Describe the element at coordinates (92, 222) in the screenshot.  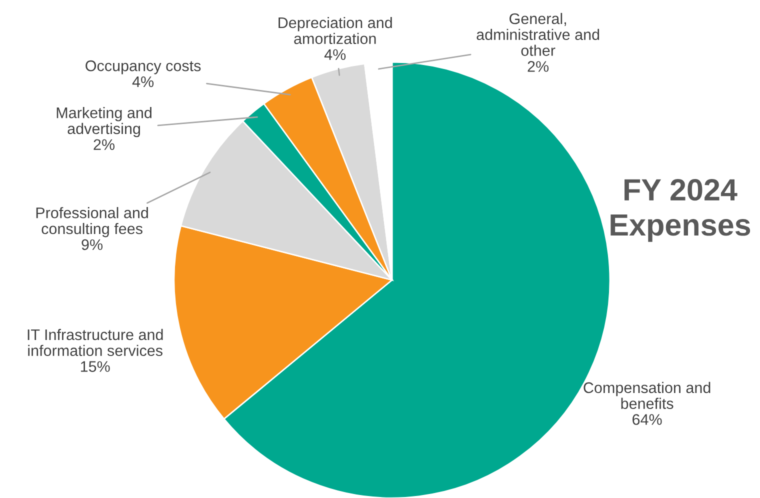
I see `slice-label: Professional and consulting fees` at that location.